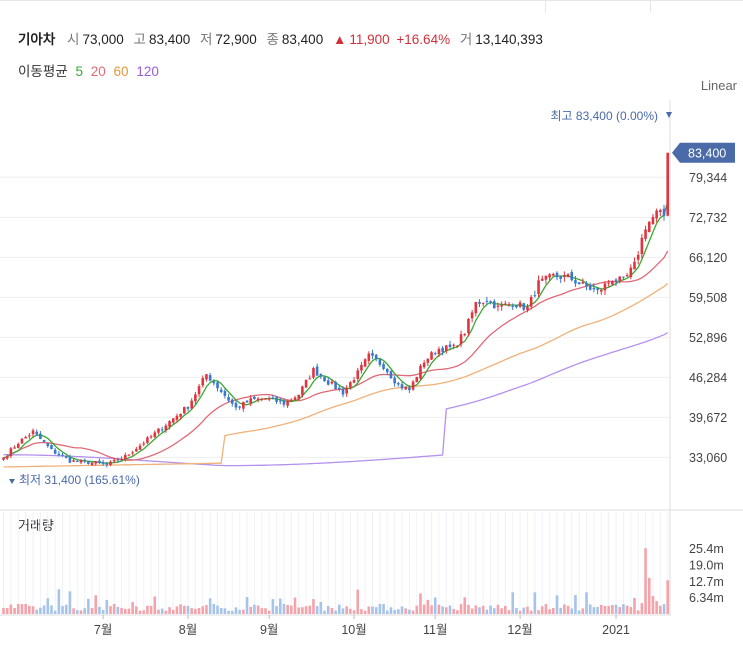  I want to click on high-label: 고, so click(139, 39).